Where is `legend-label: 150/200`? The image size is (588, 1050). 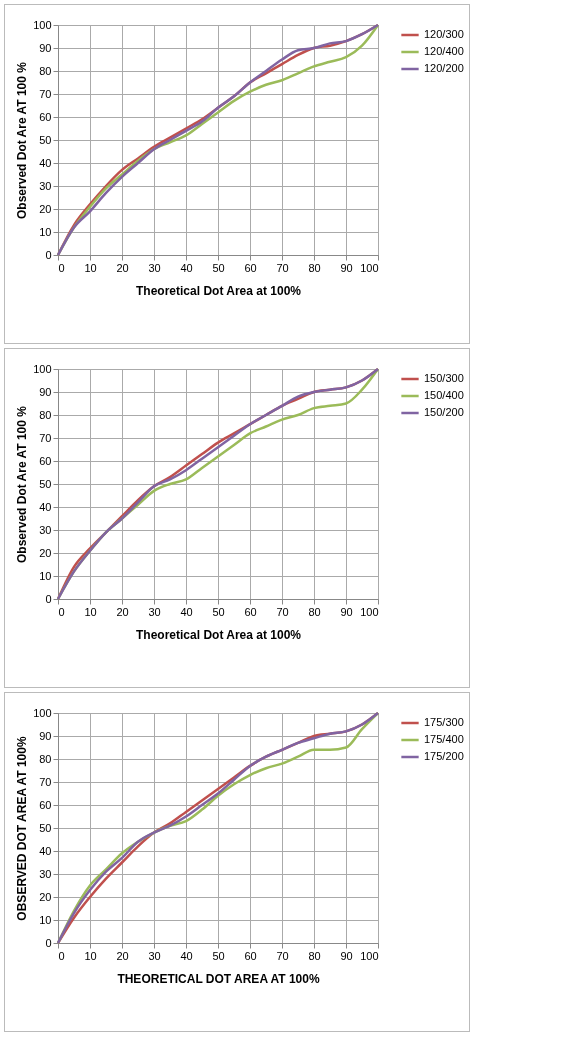 legend-label: 150/200 is located at coordinates (444, 412).